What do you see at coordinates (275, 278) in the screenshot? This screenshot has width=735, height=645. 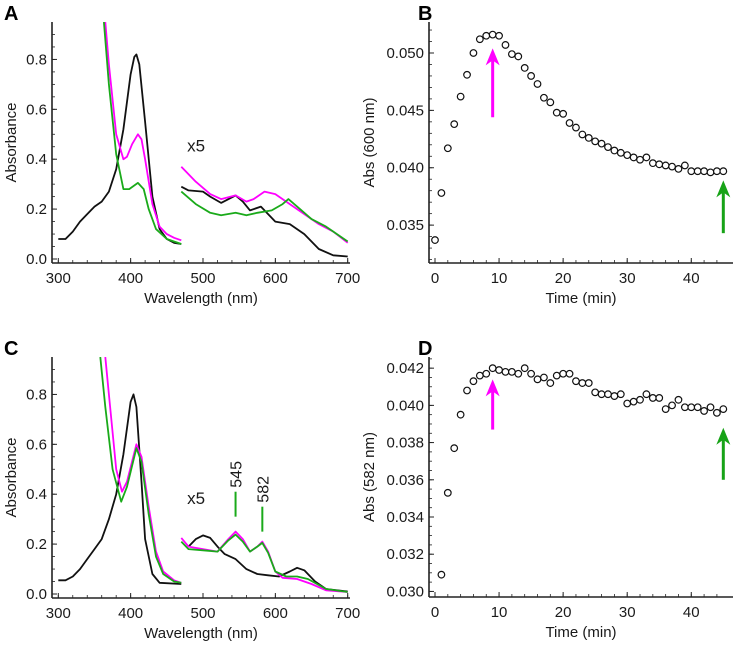 I see `x-tick-label: 600` at bounding box center [275, 278].